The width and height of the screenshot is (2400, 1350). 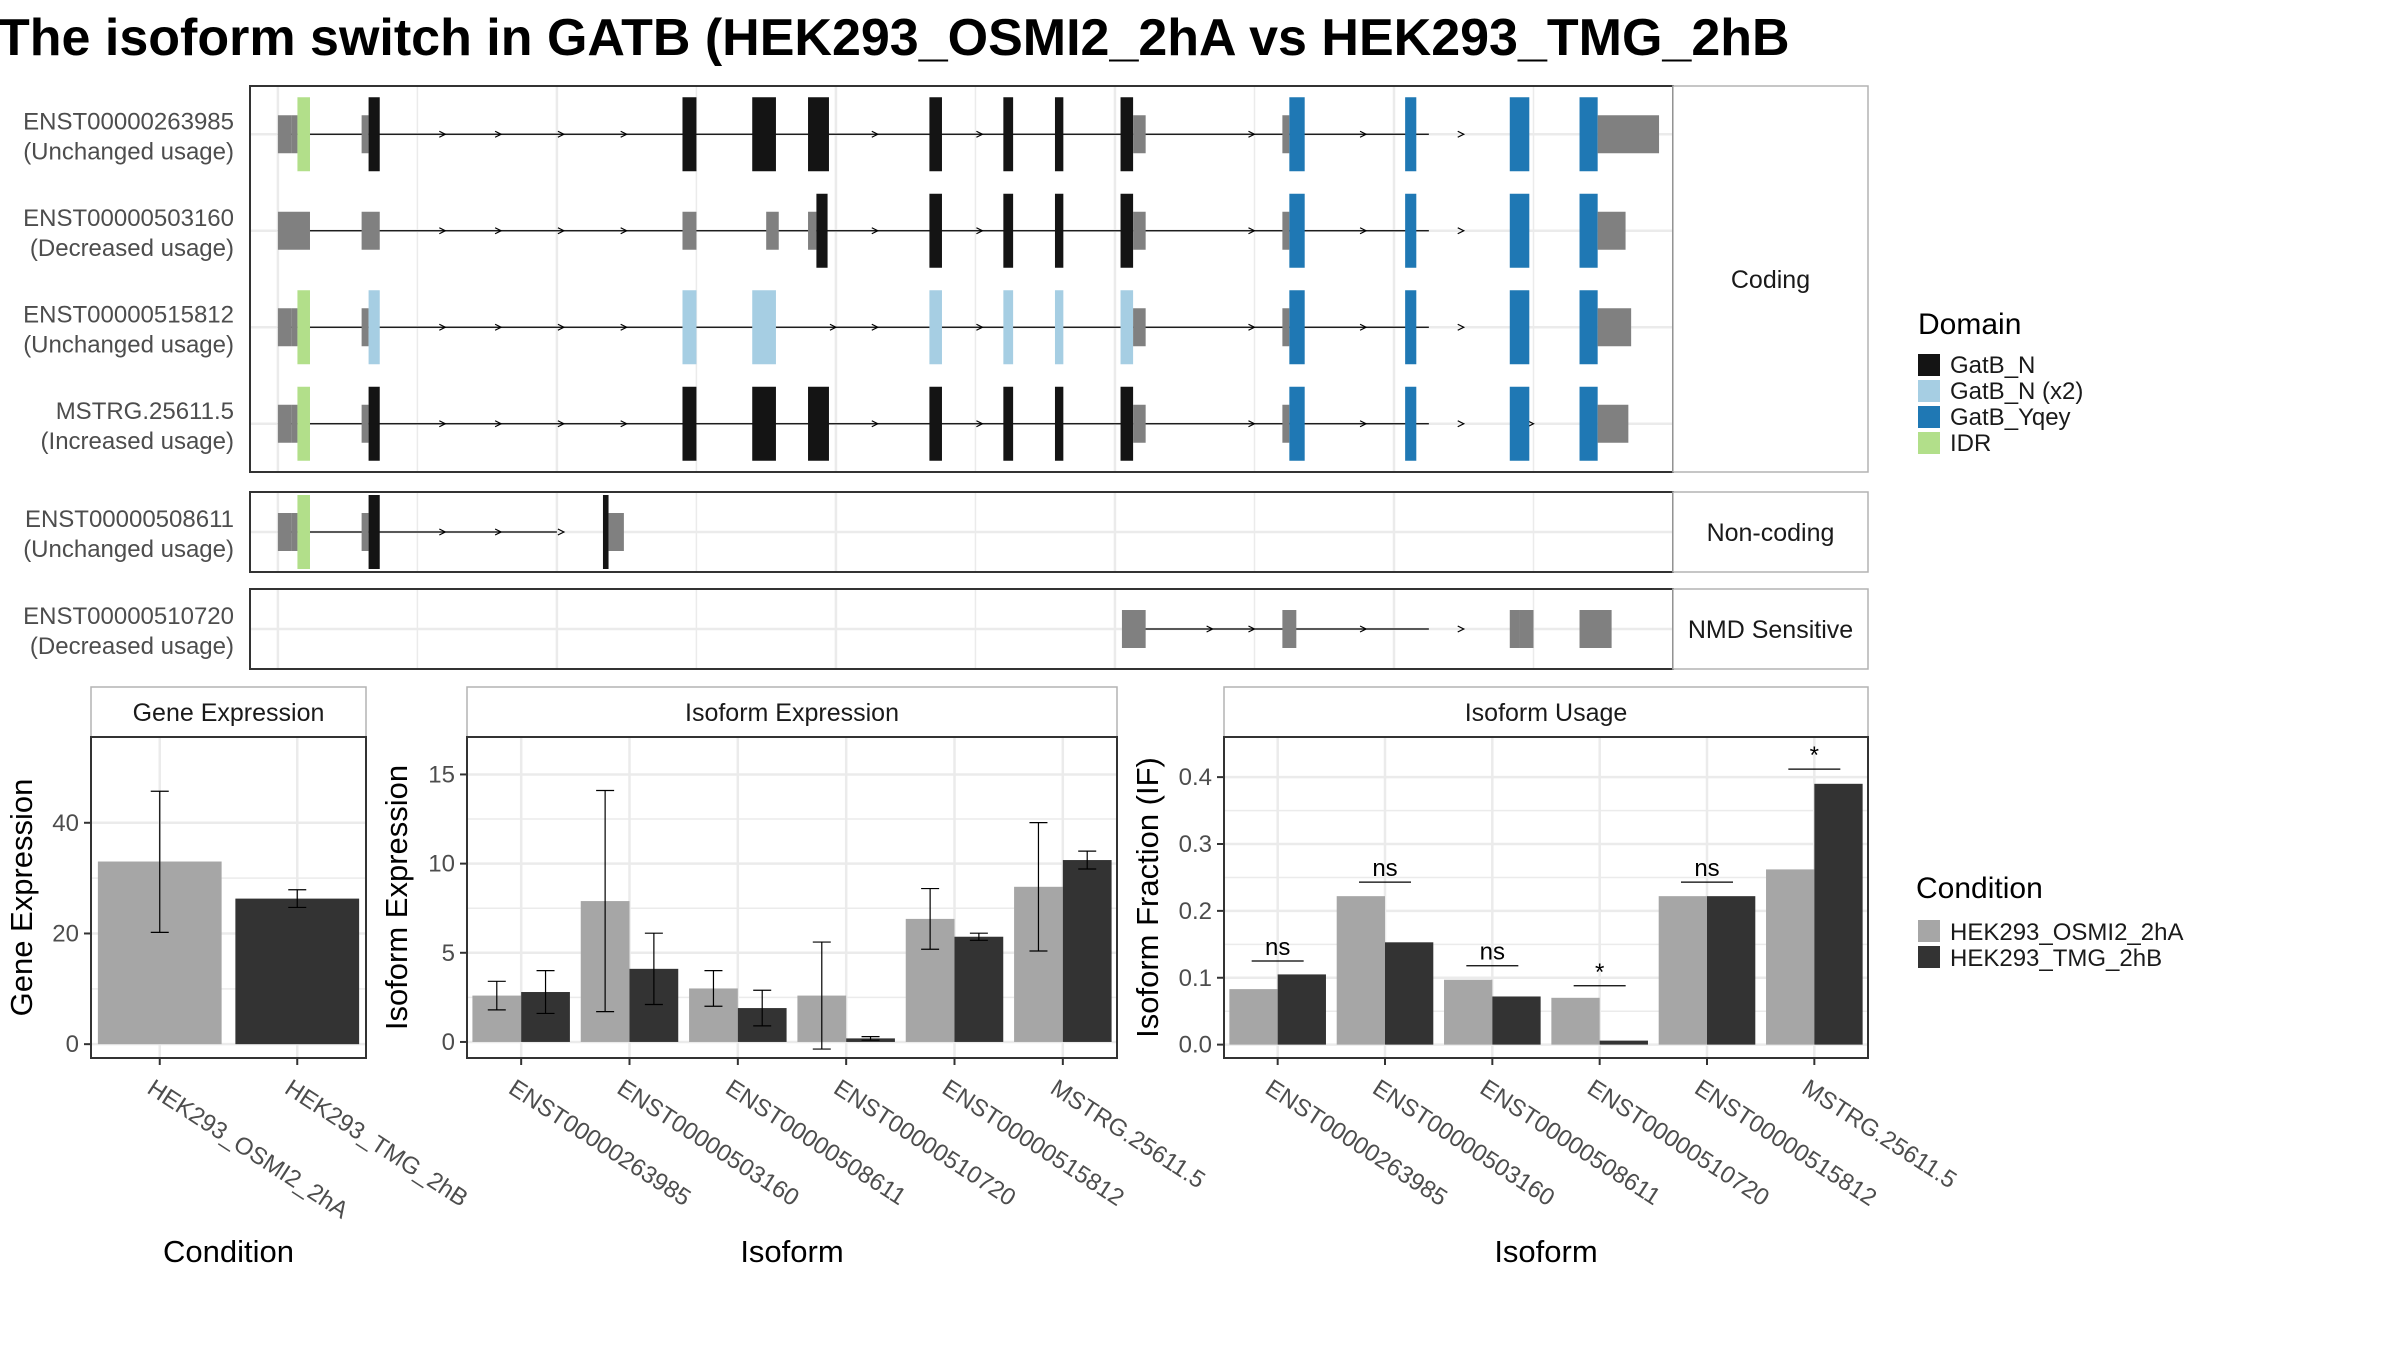 I want to click on condition-legend-label-tmg: HEK293_TMG_2hB, so click(x=2056, y=958).